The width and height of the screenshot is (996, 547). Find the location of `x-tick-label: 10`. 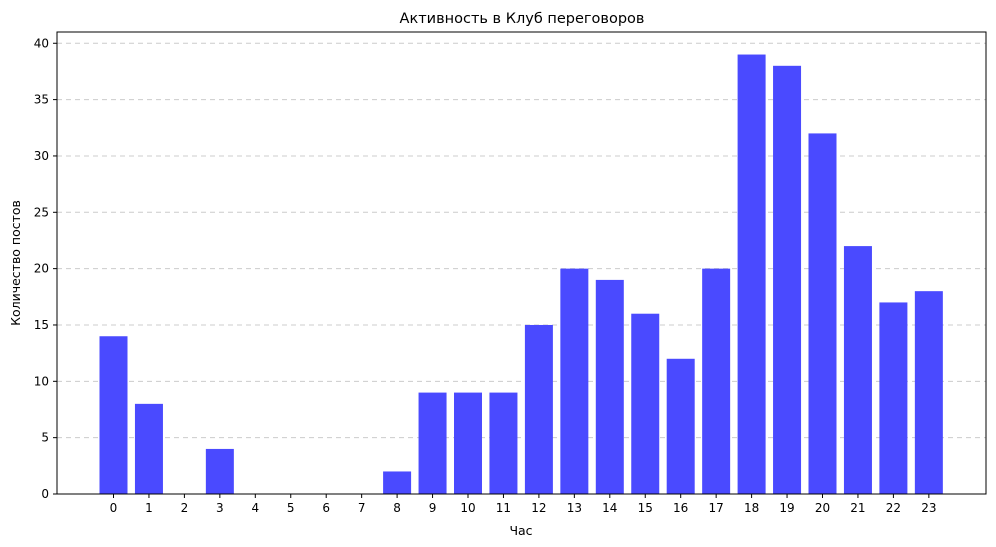

x-tick-label: 10 is located at coordinates (467, 508).